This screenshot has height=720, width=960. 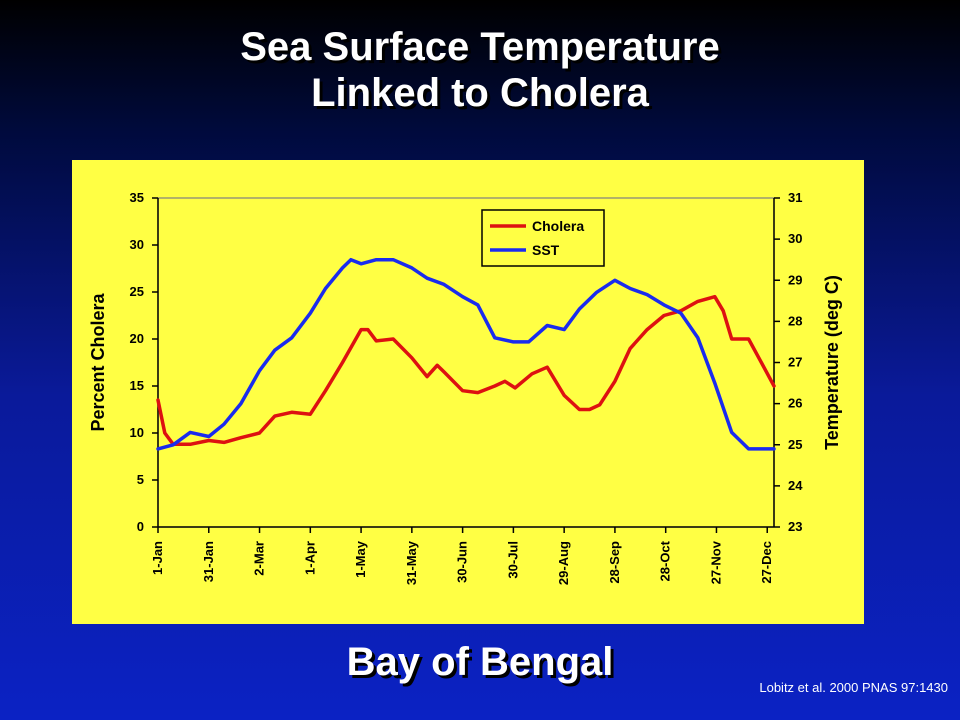 What do you see at coordinates (795, 403) in the screenshot?
I see `right-tick-label: 26` at bounding box center [795, 403].